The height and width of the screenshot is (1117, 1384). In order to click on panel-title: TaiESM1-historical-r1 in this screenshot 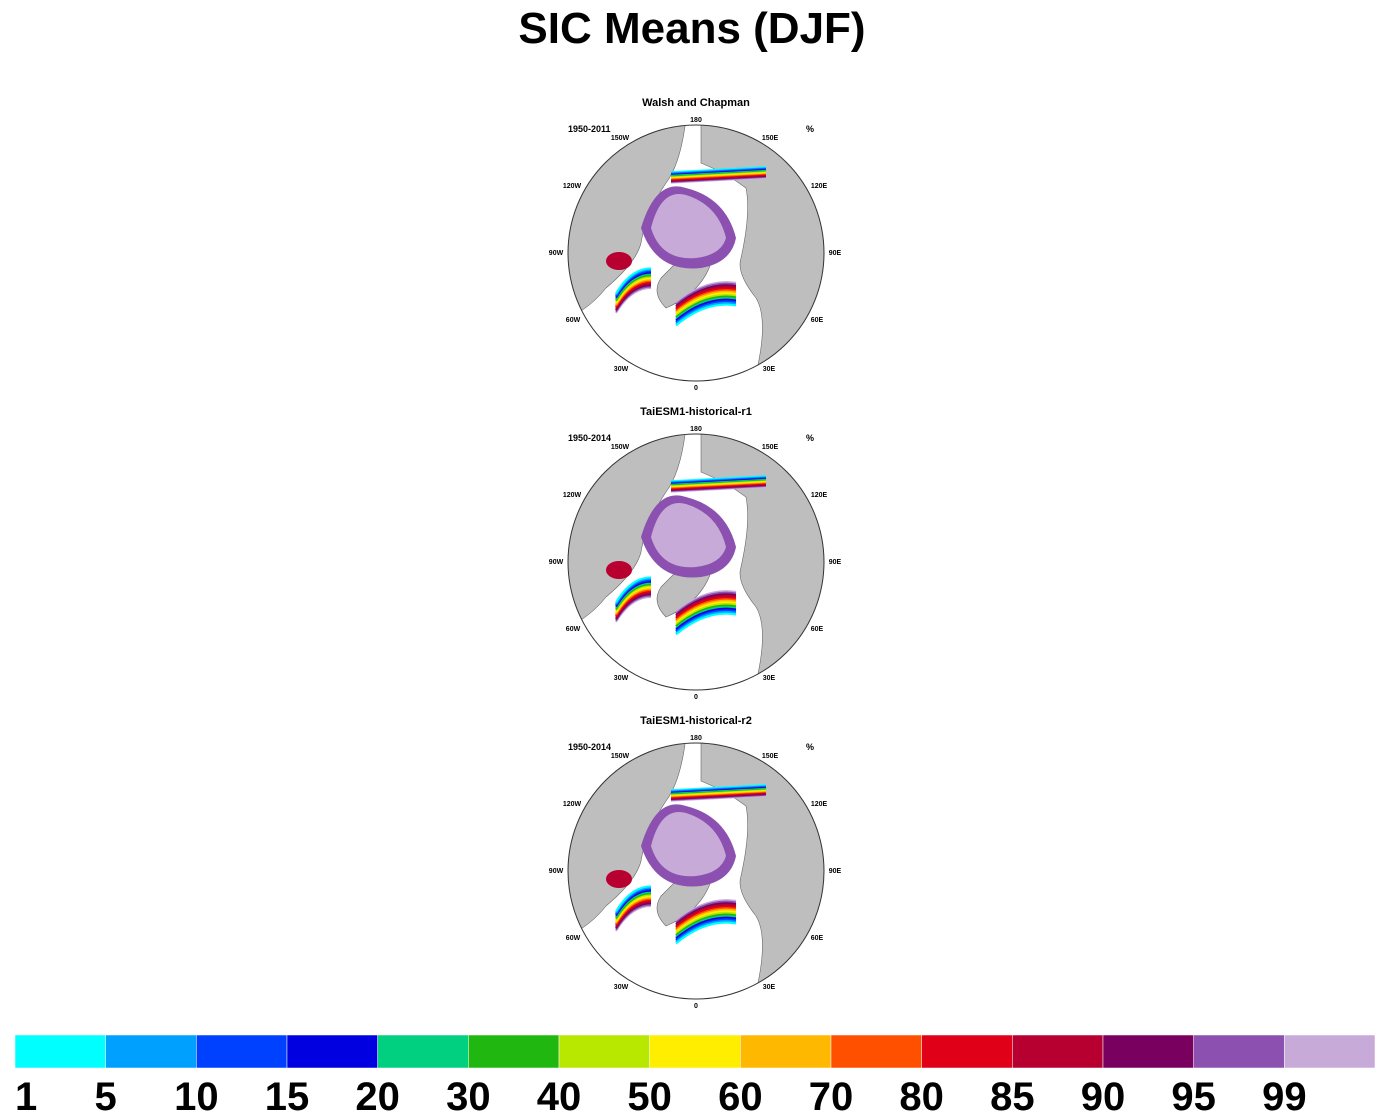, I will do `click(696, 412)`.